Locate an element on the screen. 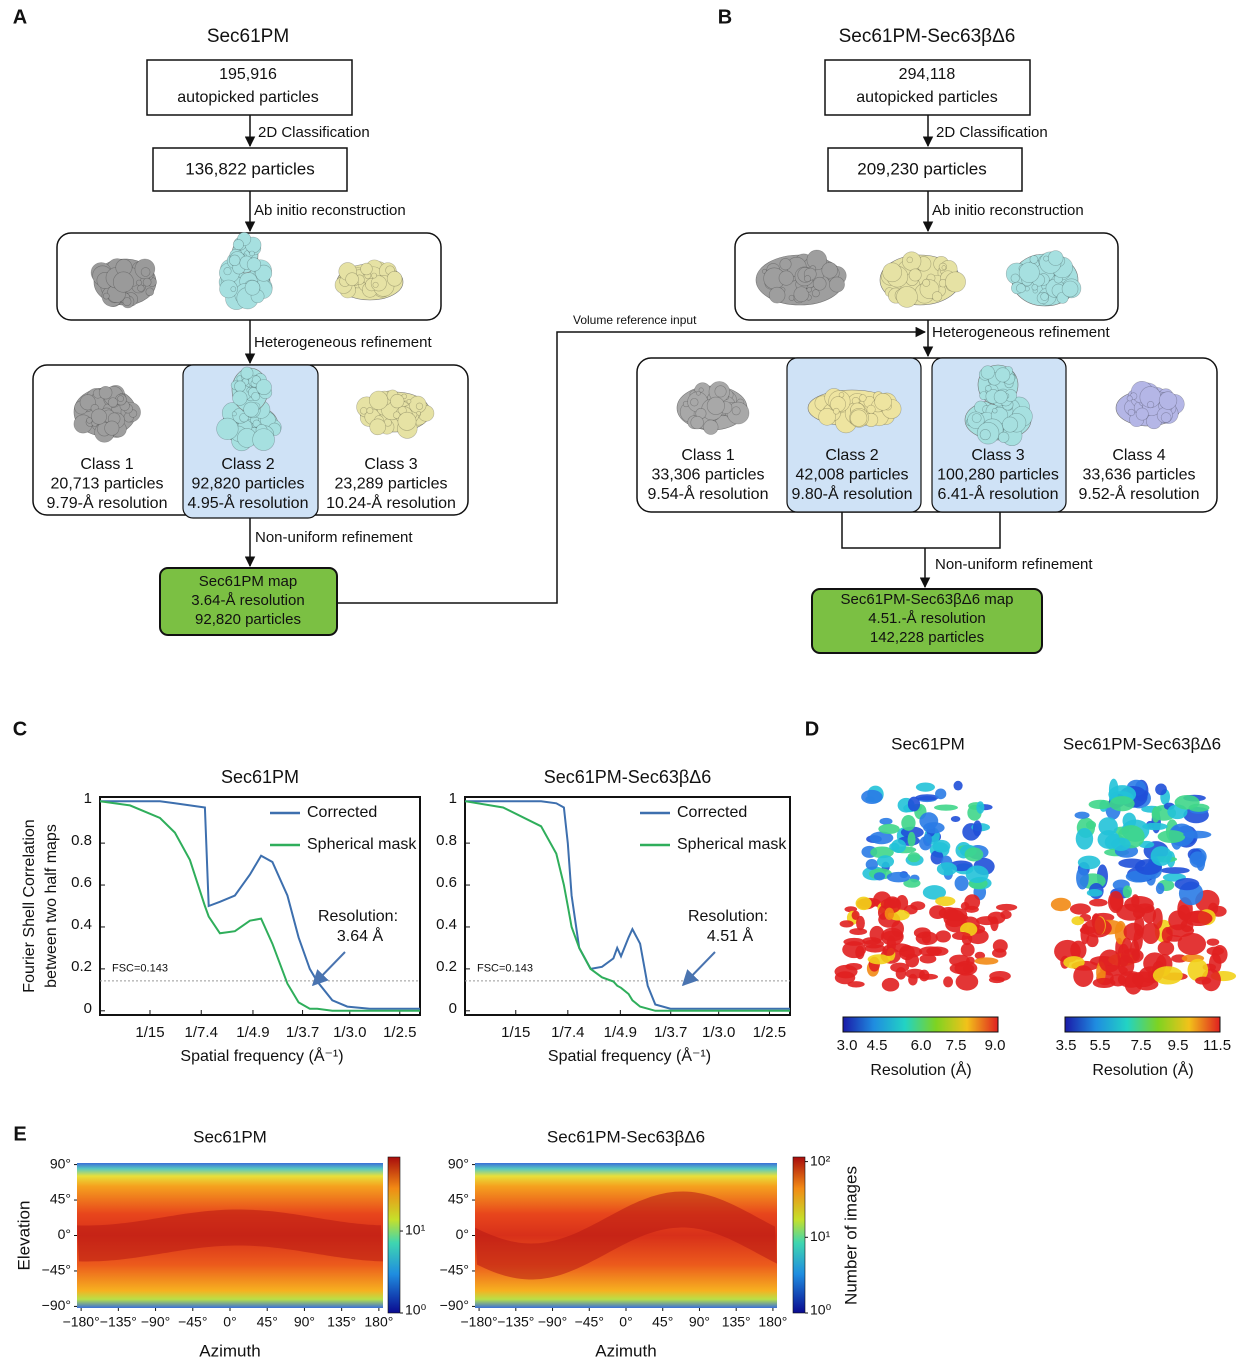 Image resolution: width=1245 pixels, height=1362 pixels. y-tick-label: 90° is located at coordinates (60, 1163).